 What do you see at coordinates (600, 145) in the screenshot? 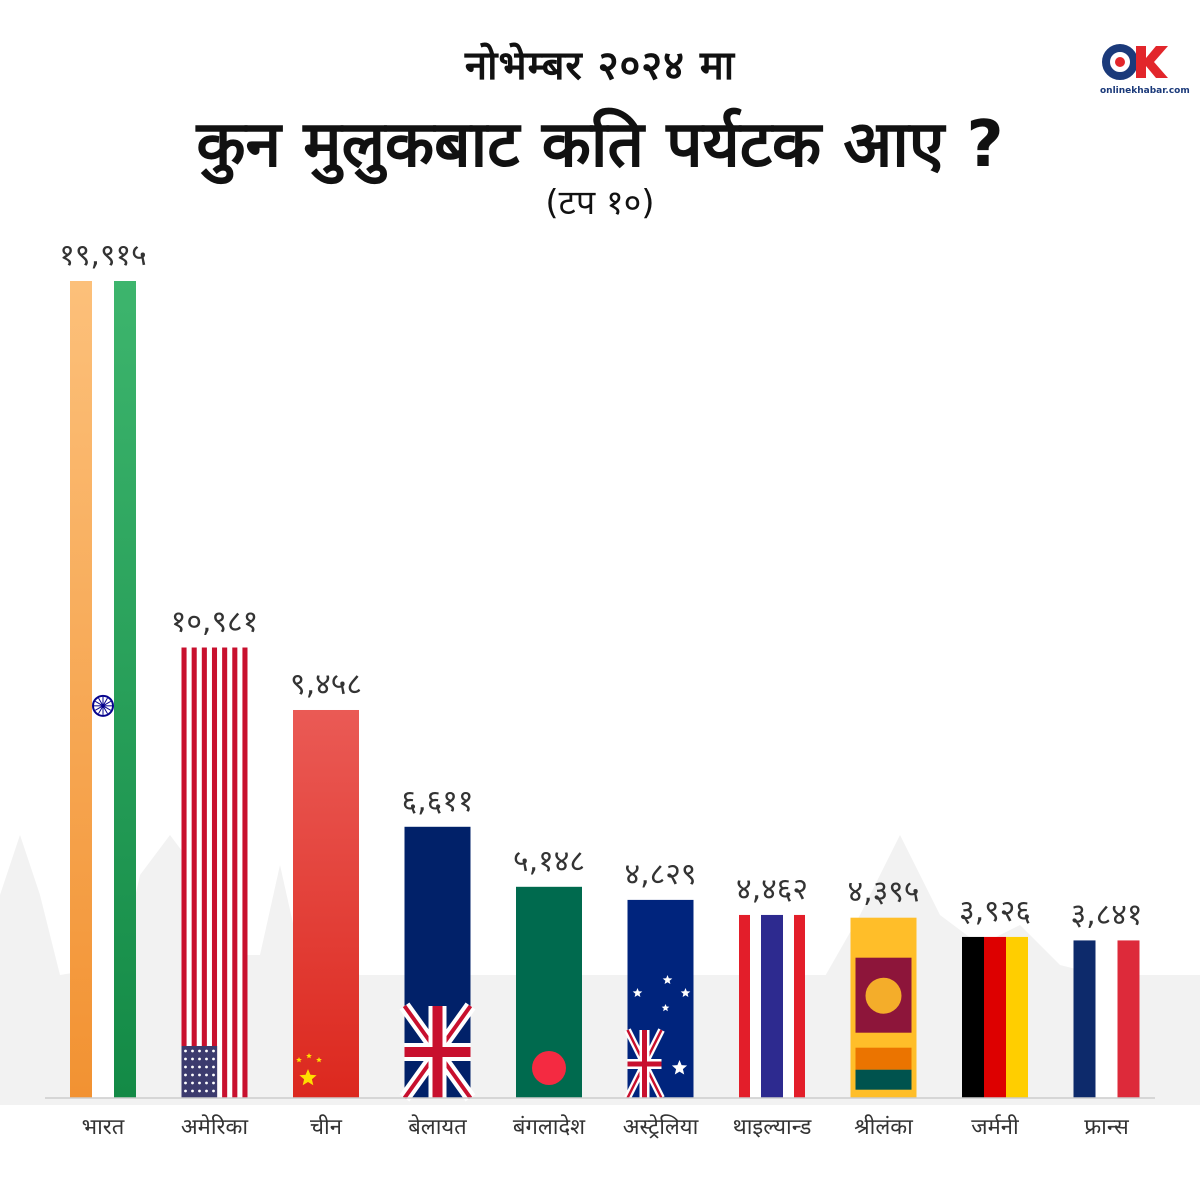
I see `chart-title: कुन मुलुकबाट कति पर्यटक आए ?` at bounding box center [600, 145].